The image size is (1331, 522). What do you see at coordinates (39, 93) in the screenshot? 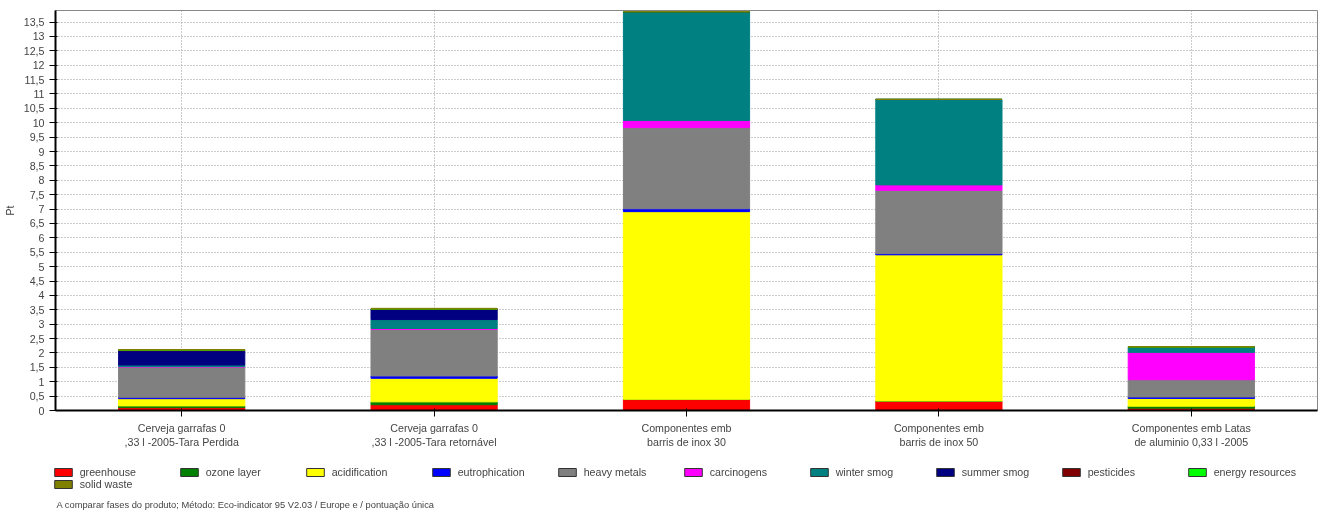
I see `y-tick-label: 11` at bounding box center [39, 93].